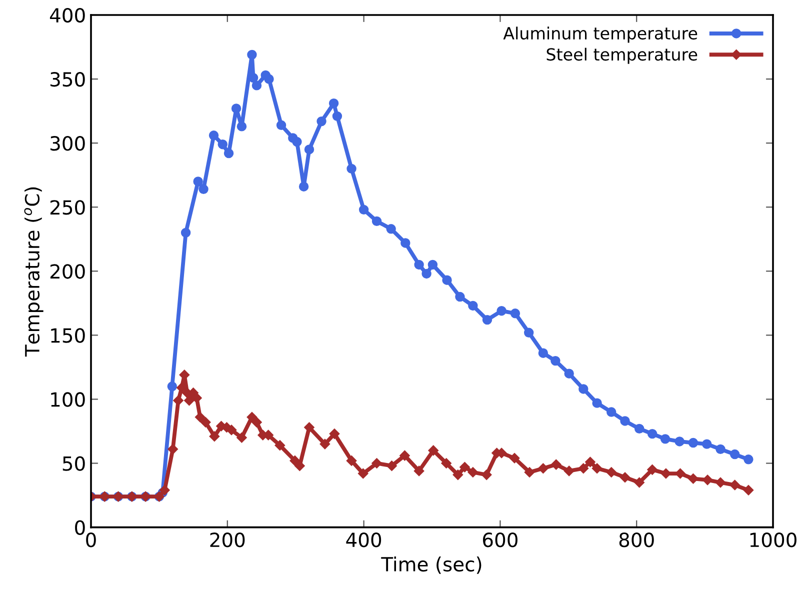  I want to click on y-tick-label: 200, so click(67, 271).